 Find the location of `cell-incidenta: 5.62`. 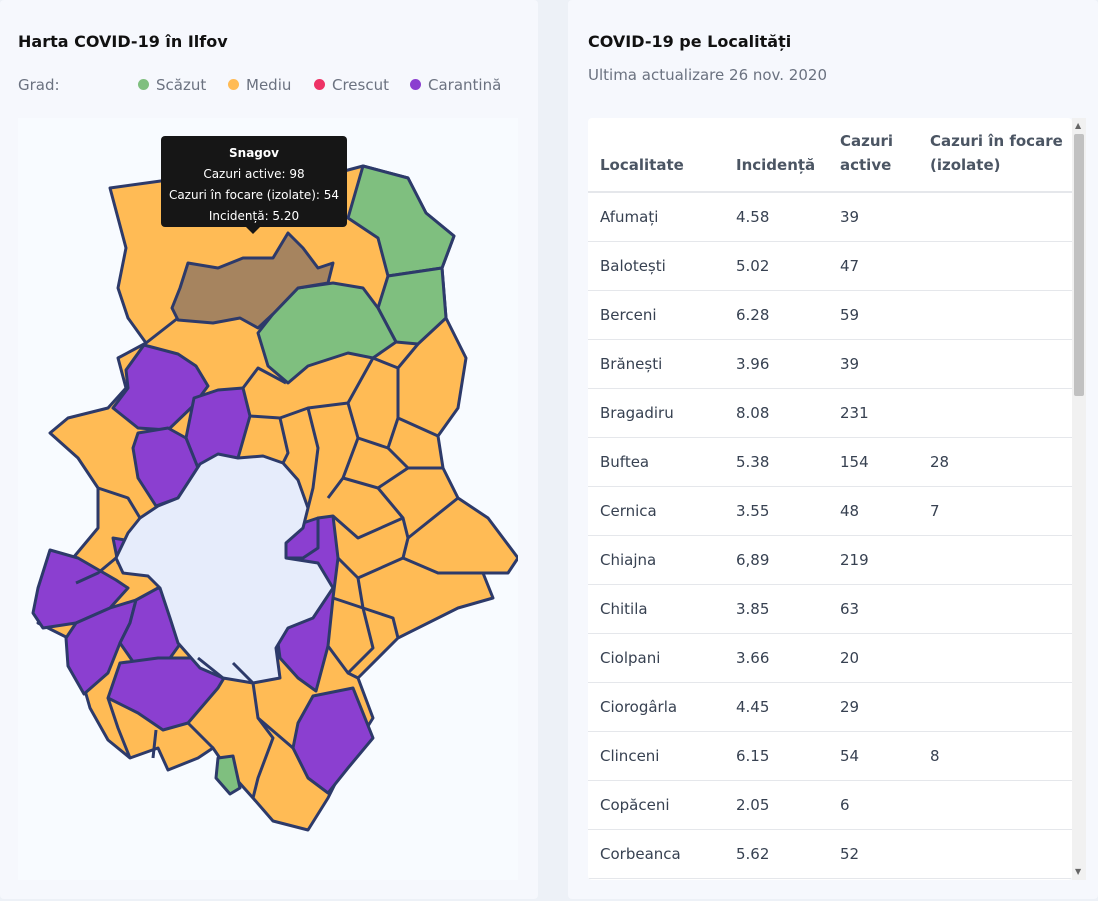

cell-incidenta: 5.62 is located at coordinates (776, 854).